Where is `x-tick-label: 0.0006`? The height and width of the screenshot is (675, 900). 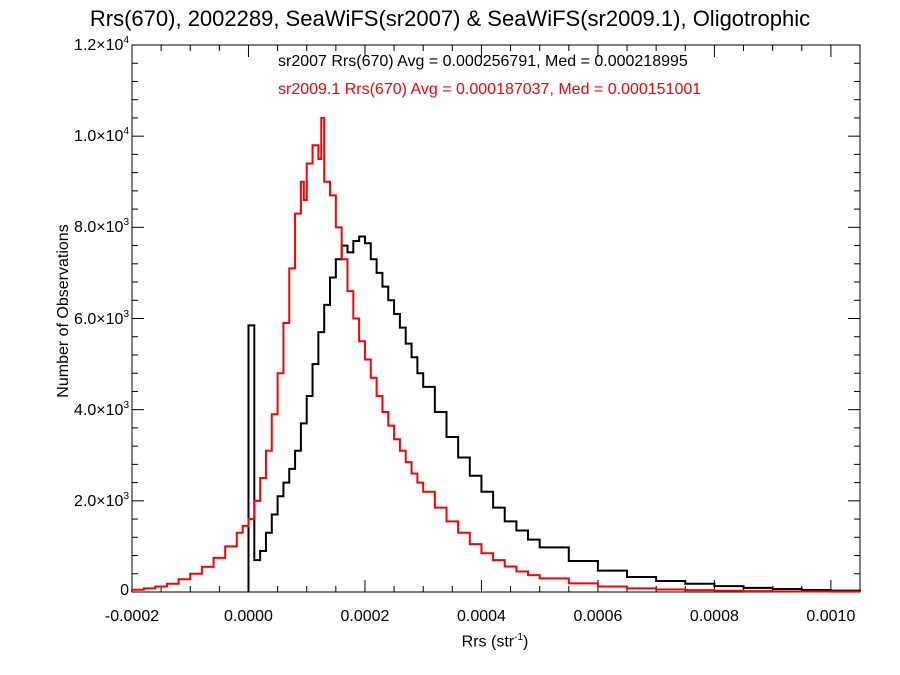
x-tick-label: 0.0006 is located at coordinates (598, 616).